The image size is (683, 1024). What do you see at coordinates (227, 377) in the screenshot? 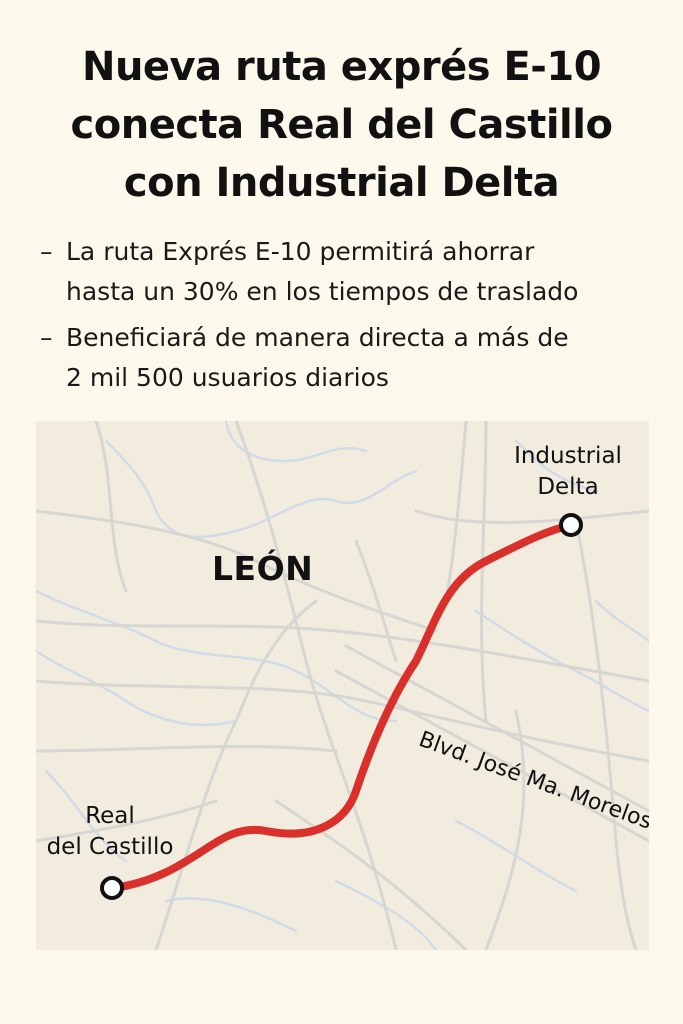
I see `bullet-text-line: 2 mil 500 usuarios diarios` at bounding box center [227, 377].